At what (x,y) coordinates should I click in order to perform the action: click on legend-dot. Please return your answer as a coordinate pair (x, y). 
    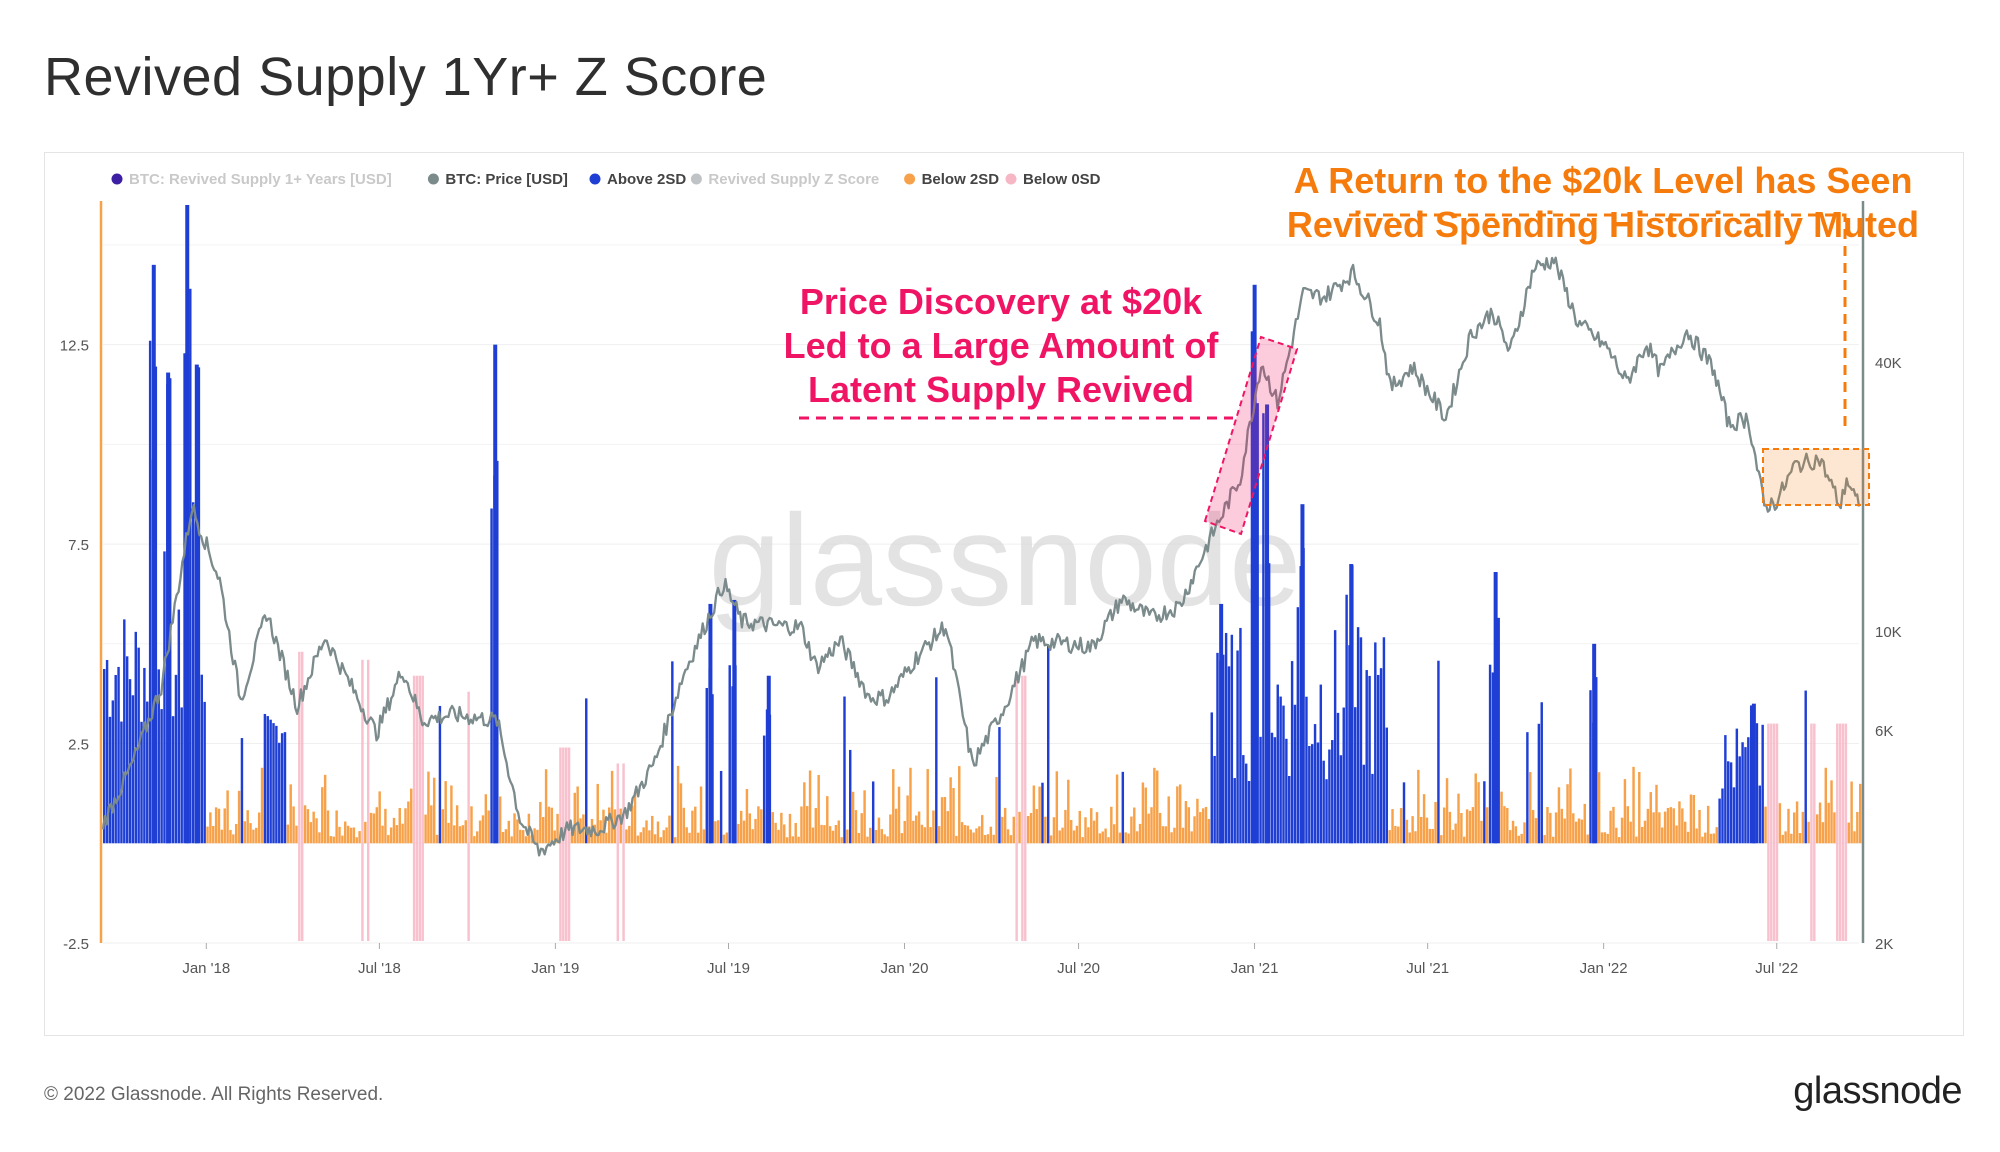
    Looking at the image, I should click on (1011, 179).